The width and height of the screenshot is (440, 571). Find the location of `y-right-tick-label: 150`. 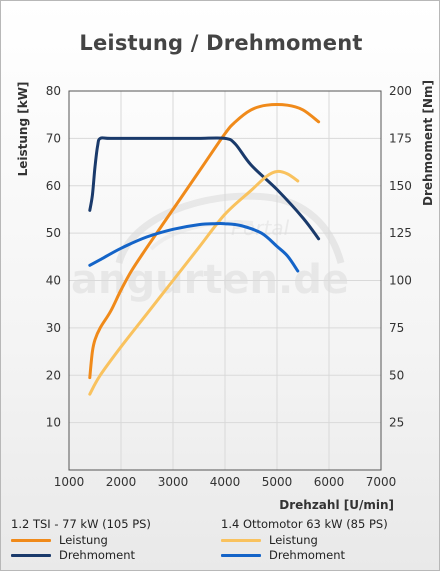

y-right-tick-label: 150 is located at coordinates (400, 186).